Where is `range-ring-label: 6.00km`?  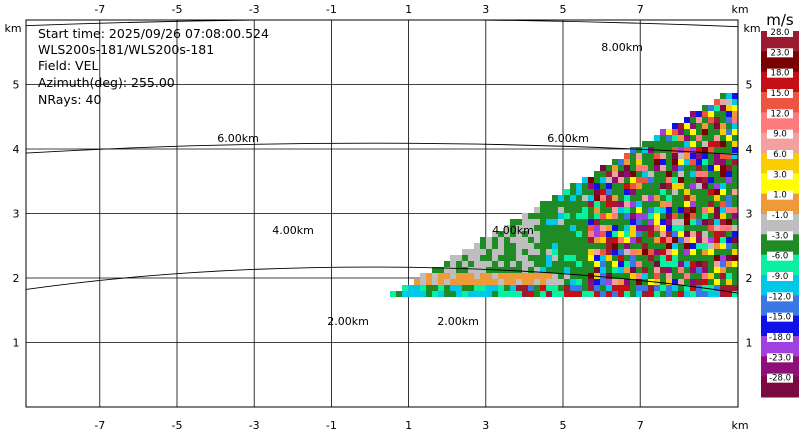
range-ring-label: 6.00km is located at coordinates (238, 138).